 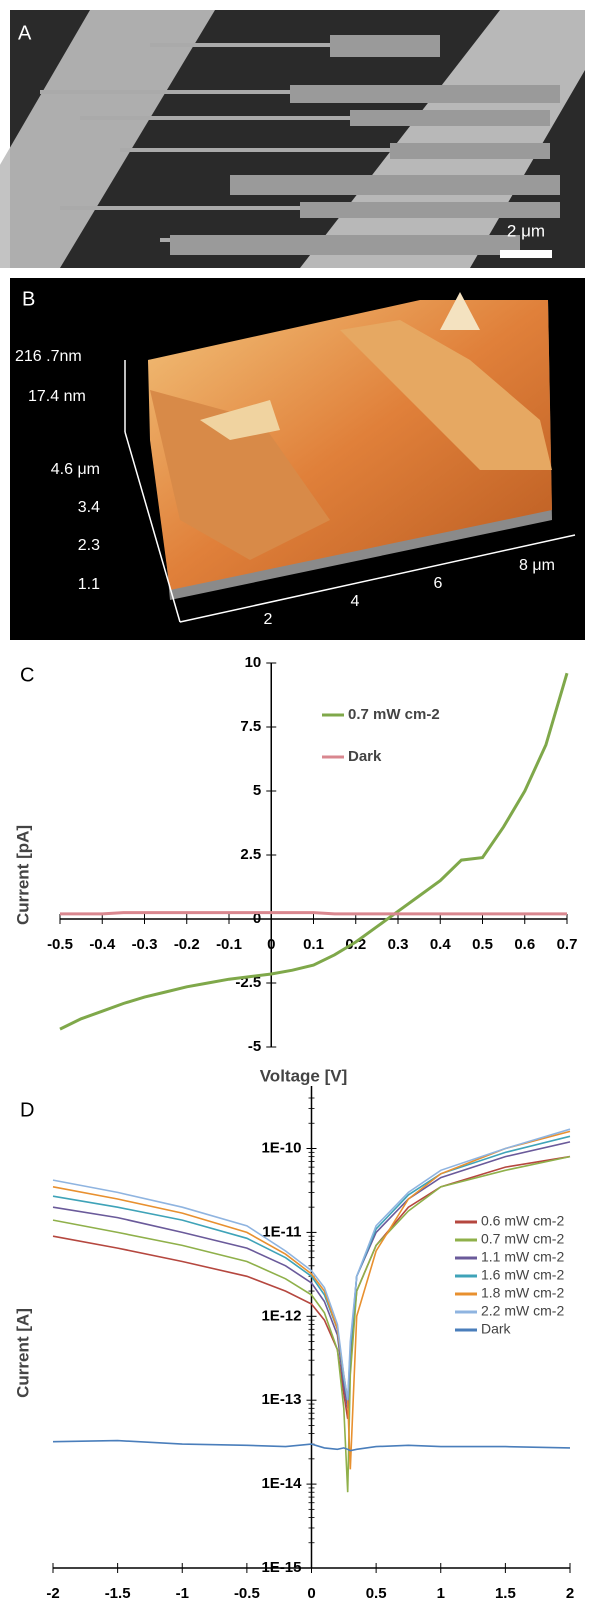 What do you see at coordinates (268, 619) in the screenshot?
I see `x-label: 2` at bounding box center [268, 619].